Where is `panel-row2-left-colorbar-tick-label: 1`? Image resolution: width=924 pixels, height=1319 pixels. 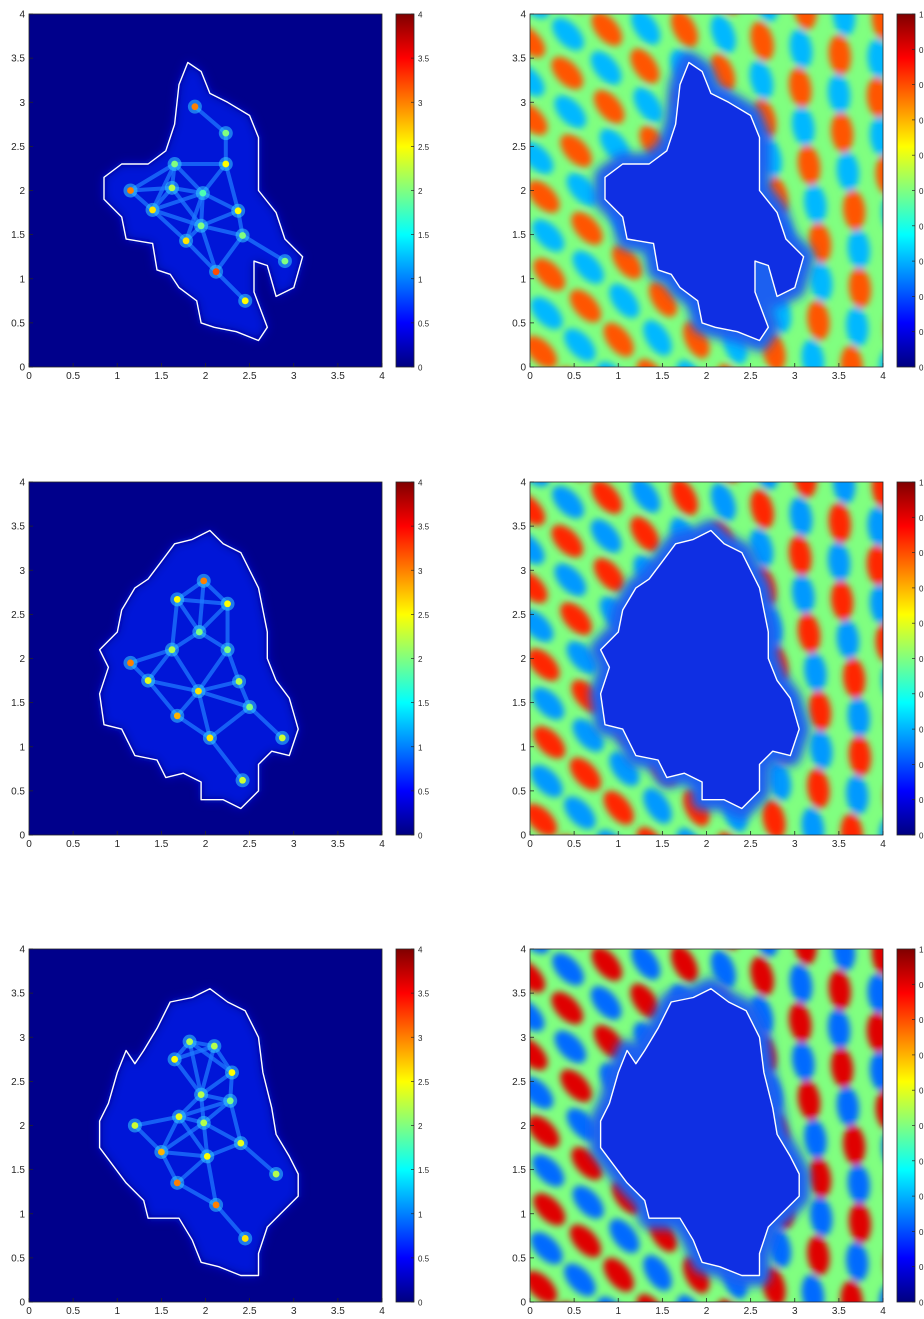 panel-row2-left-colorbar-tick-label: 1 is located at coordinates (420, 747).